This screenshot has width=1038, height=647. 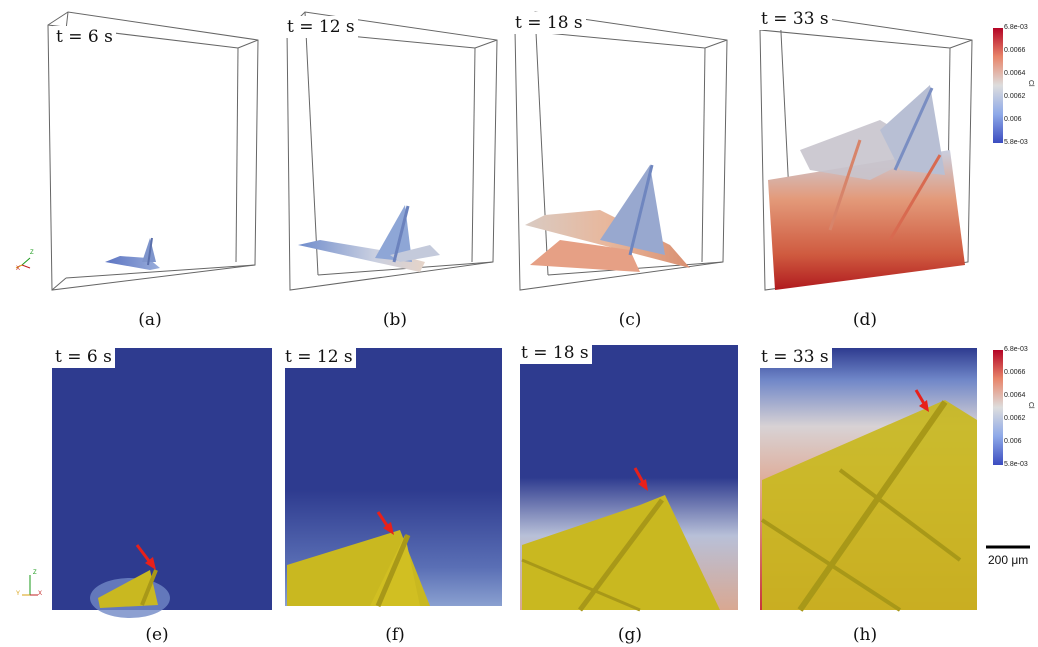 What do you see at coordinates (1008, 560) in the screenshot?
I see `scale-bar-label: 200 μm` at bounding box center [1008, 560].